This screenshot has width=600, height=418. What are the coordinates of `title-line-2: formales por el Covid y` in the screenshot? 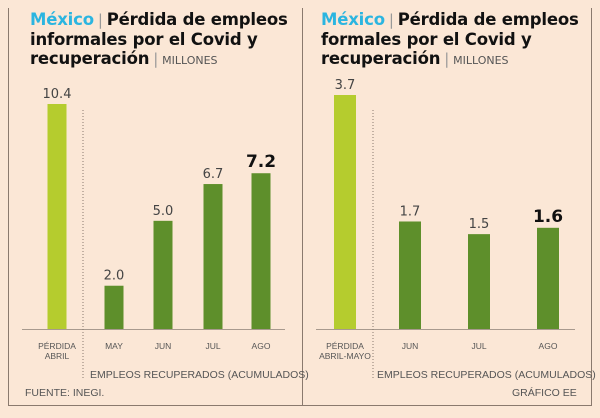 It's located at (426, 39).